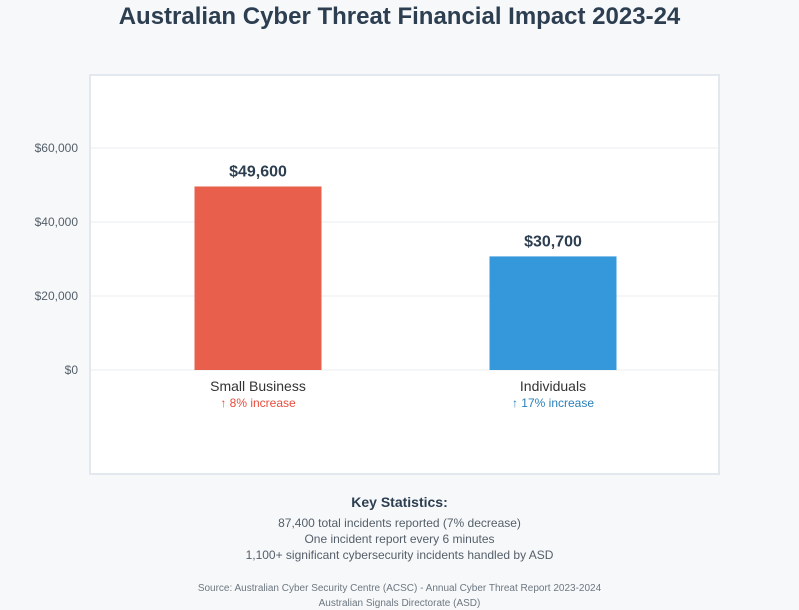 This screenshot has width=799, height=610. What do you see at coordinates (258, 403) in the screenshot?
I see `change-label: ↑ 8% increase` at bounding box center [258, 403].